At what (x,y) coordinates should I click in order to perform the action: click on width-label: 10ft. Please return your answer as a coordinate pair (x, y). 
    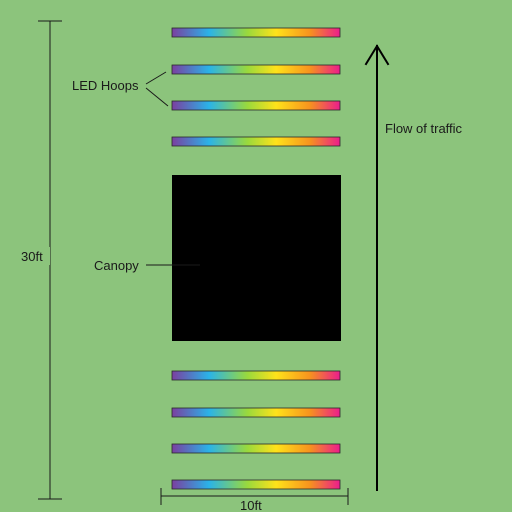
    Looking at the image, I should click on (251, 505).